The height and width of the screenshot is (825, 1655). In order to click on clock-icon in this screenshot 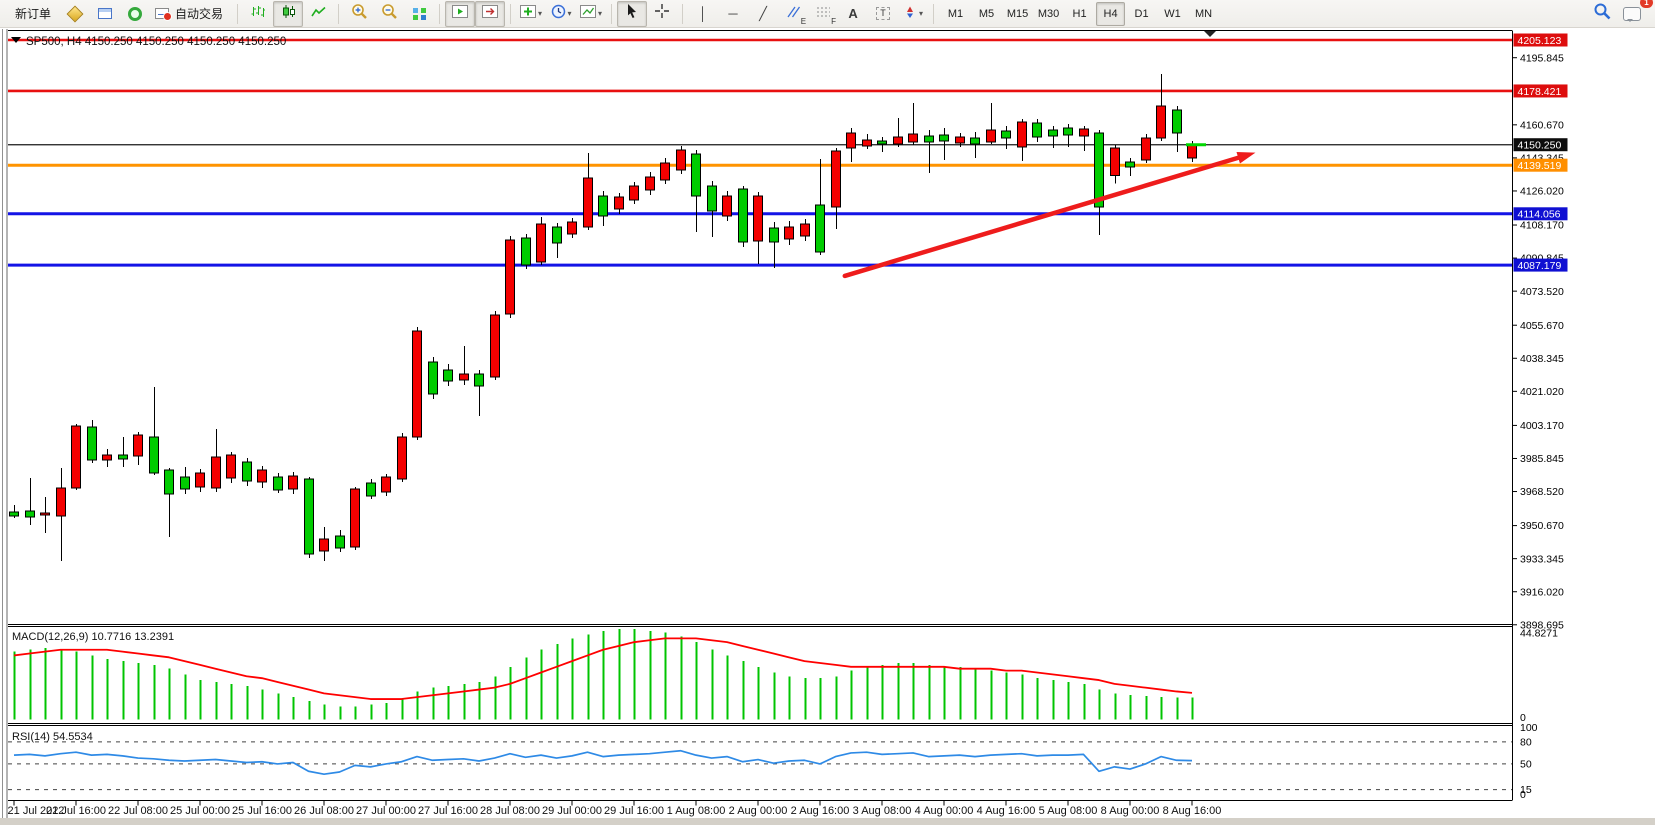, I will do `click(558, 14)`.